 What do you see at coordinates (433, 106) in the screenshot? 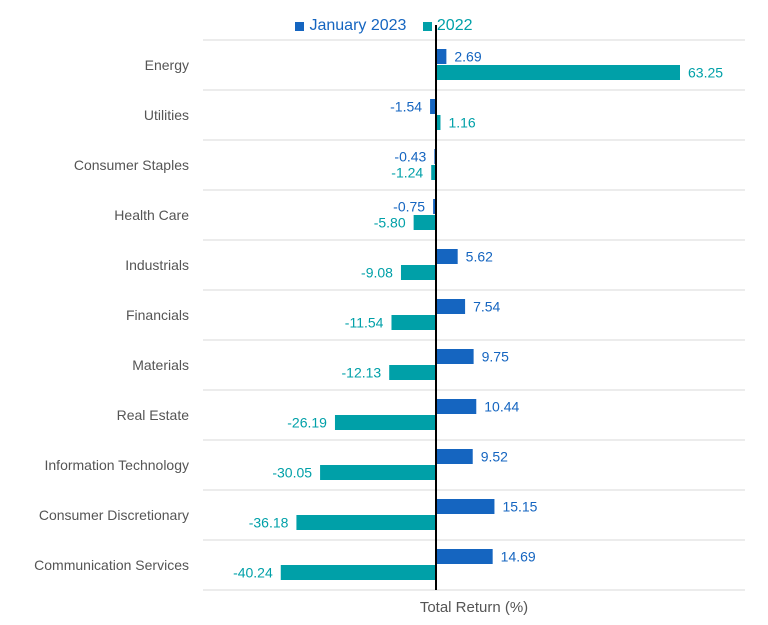
I see `bar-january-2023-utilities` at bounding box center [433, 106].